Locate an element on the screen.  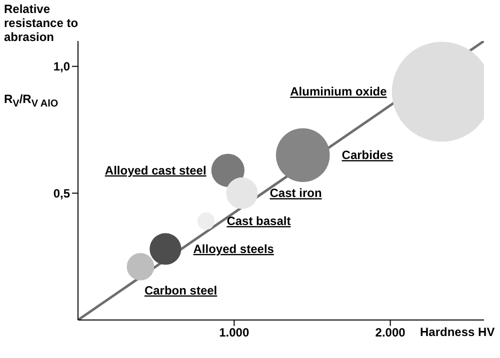
series-label: Cast iron is located at coordinates (296, 193).